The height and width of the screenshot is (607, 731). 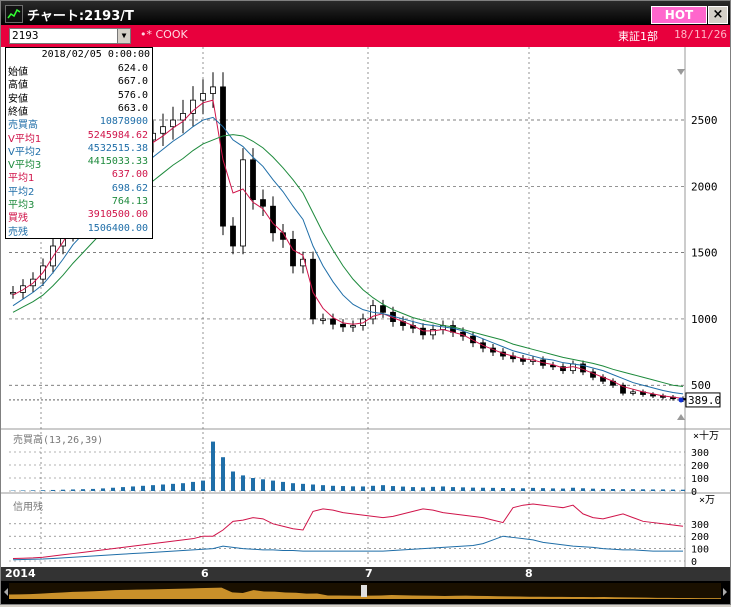 What do you see at coordinates (348, 531) in the screenshot?
I see `buy-margin-line` at bounding box center [348, 531].